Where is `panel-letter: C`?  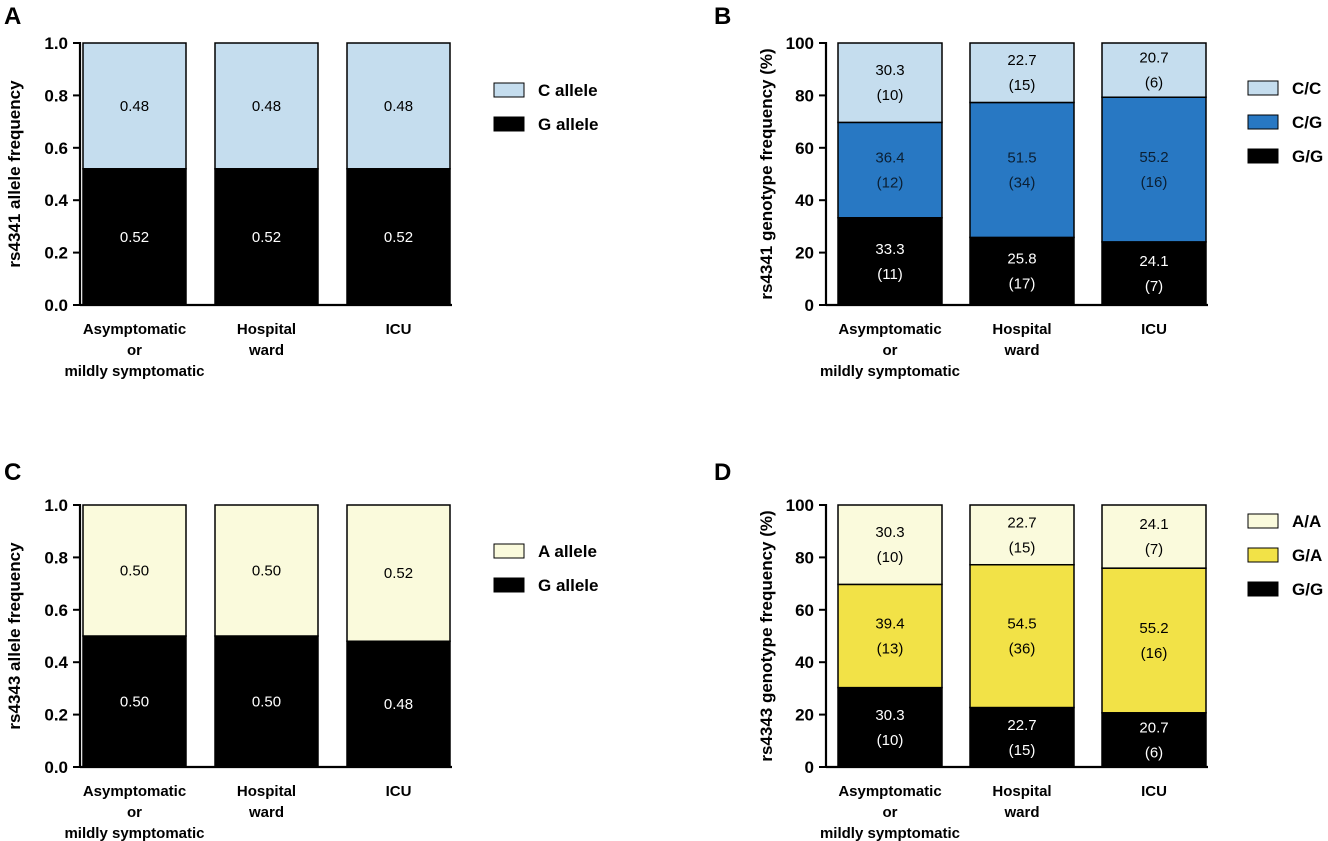 panel-letter: C is located at coordinates (12, 472).